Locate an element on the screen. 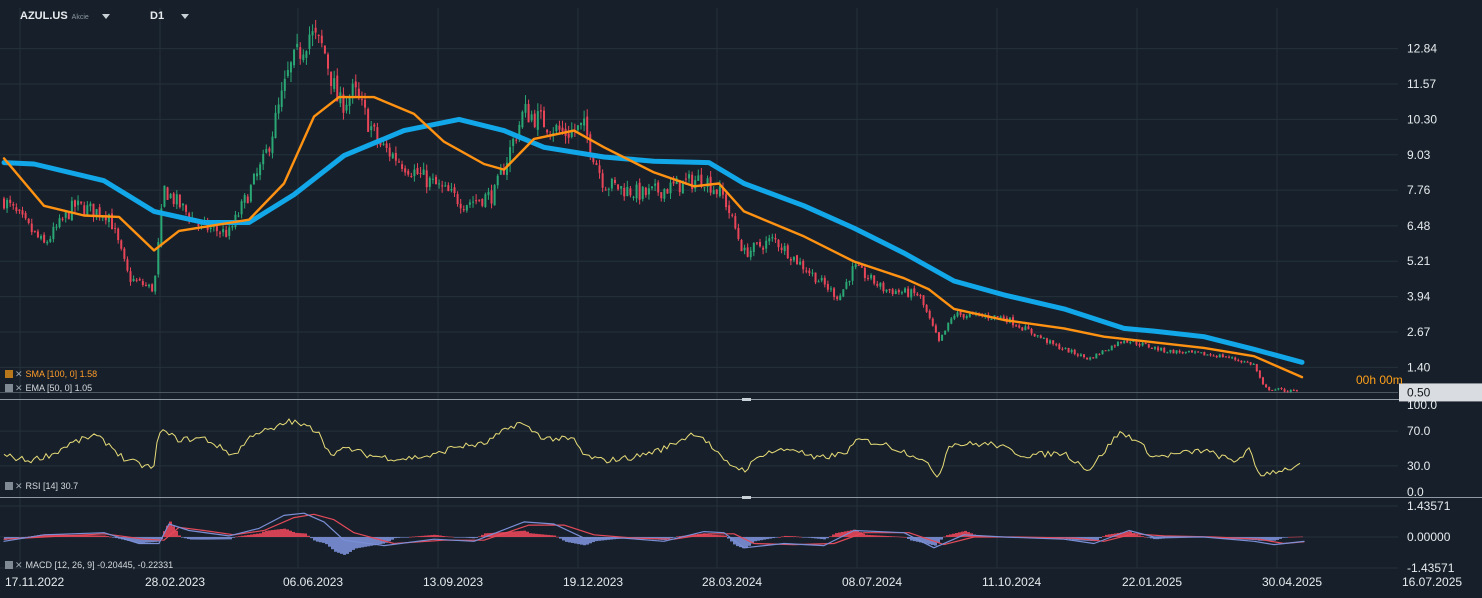 This screenshot has height=598, width=1482. symbol-selector: AZUL.US Akcie is located at coordinates (65, 18).